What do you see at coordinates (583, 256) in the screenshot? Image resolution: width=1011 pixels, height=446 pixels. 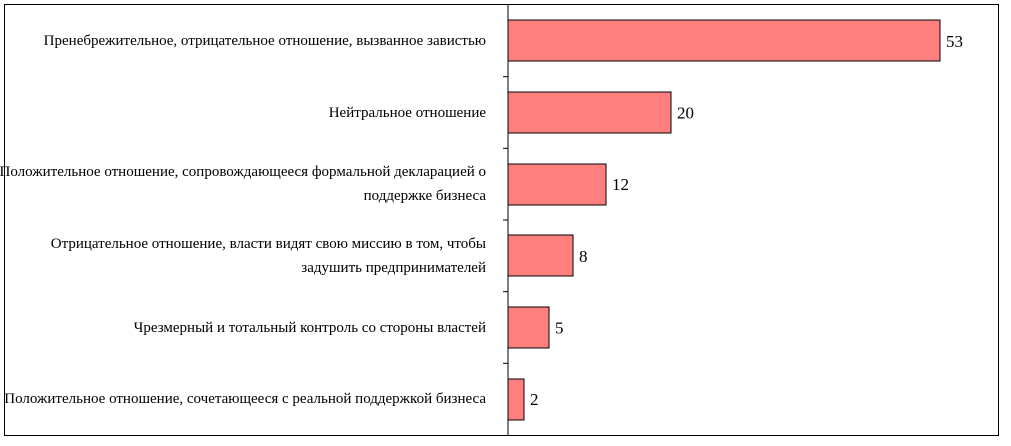 I see `data-label: 8` at bounding box center [583, 256].